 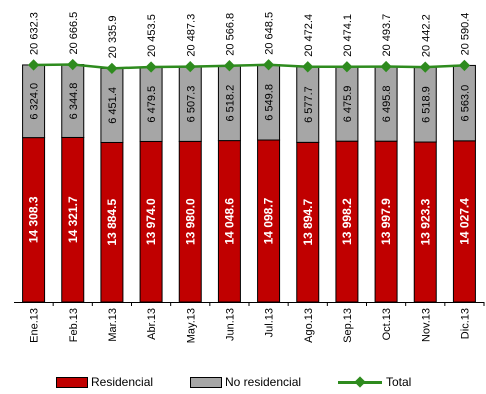 I want to click on data-label-residencial-abr-13: 13 974.0, so click(x=151, y=221).